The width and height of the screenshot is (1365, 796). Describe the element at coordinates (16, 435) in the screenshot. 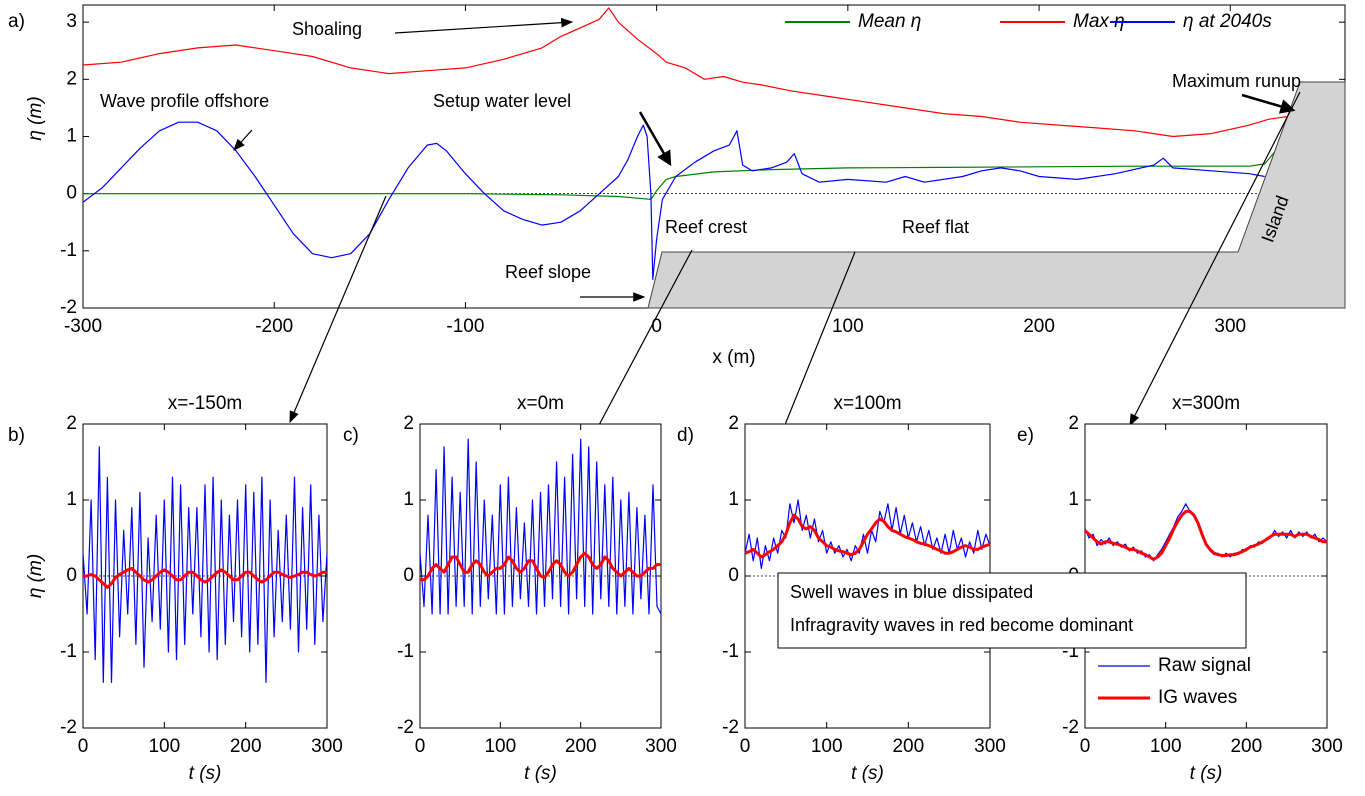

I see `panel-label: b)` at that location.